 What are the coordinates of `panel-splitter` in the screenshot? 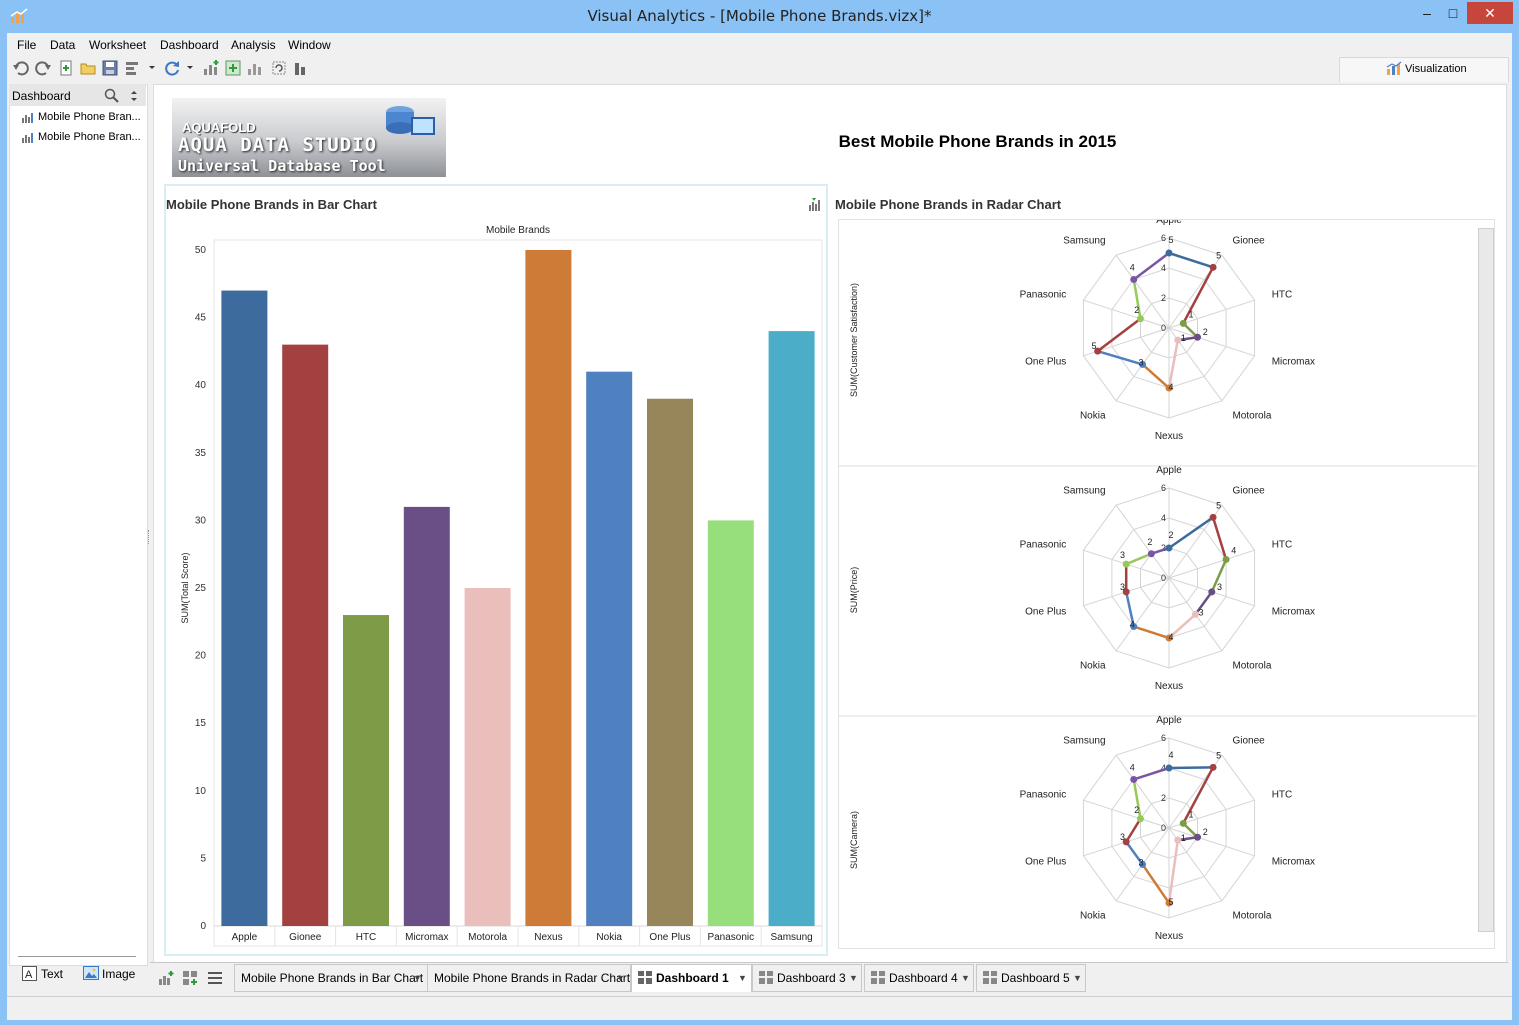 It's located at (149, 537).